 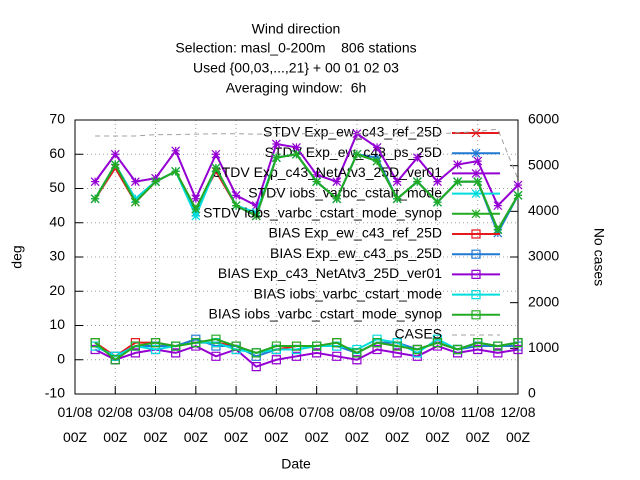 What do you see at coordinates (296, 464) in the screenshot?
I see `x-axis-label: Date` at bounding box center [296, 464].